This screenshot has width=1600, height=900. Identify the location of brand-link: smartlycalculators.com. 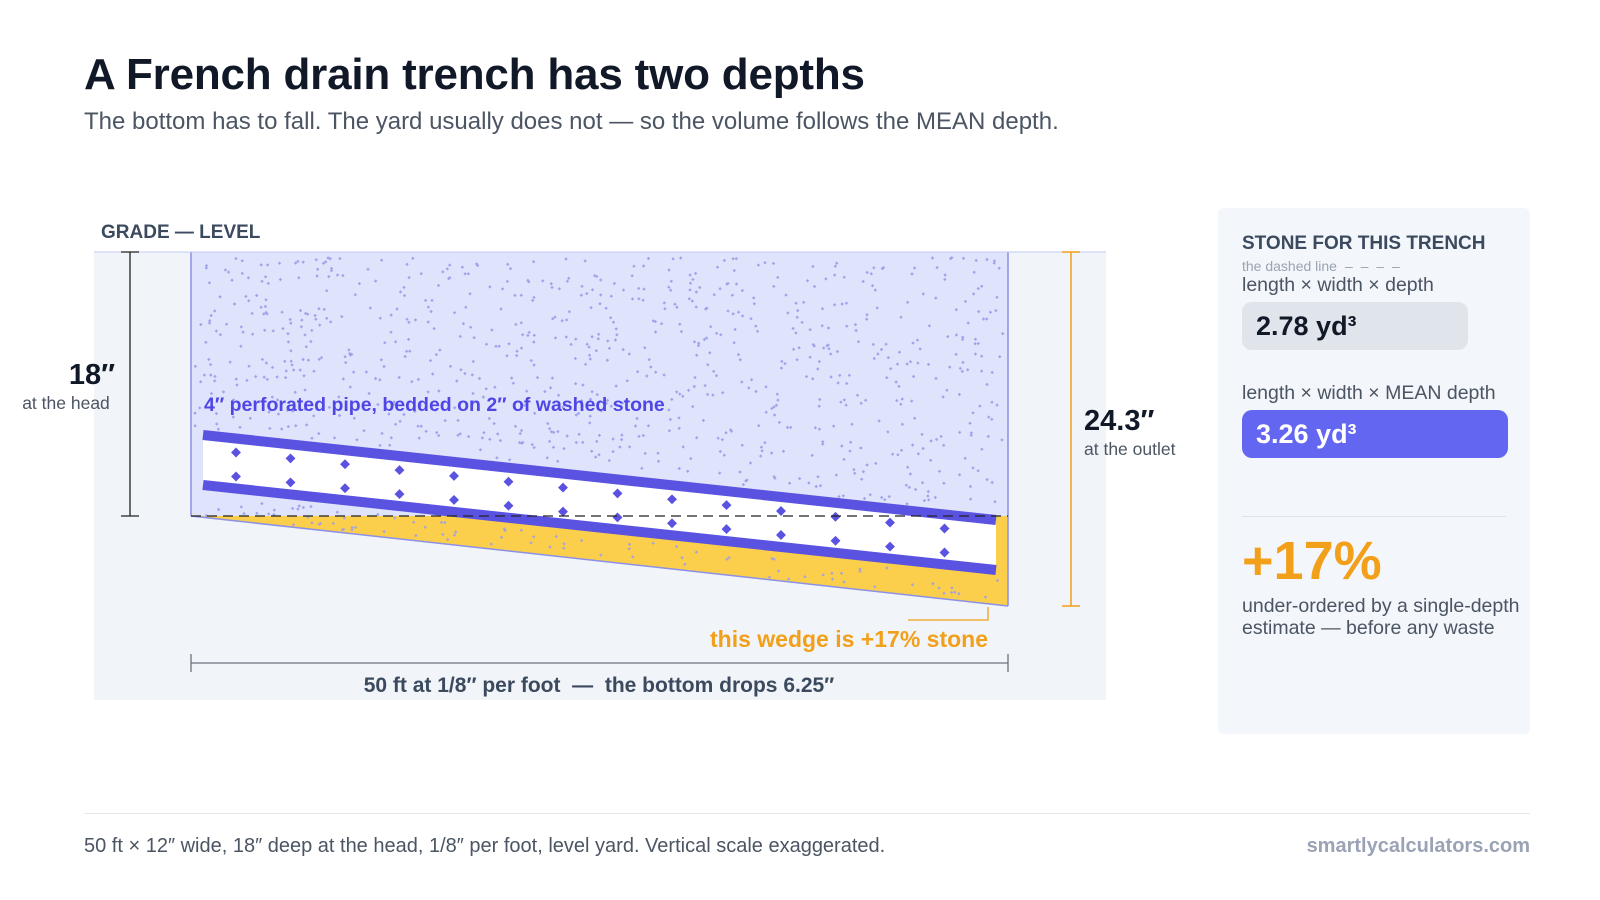
(1418, 846).